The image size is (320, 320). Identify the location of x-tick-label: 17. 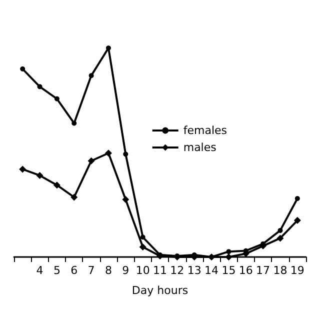
(263, 270).